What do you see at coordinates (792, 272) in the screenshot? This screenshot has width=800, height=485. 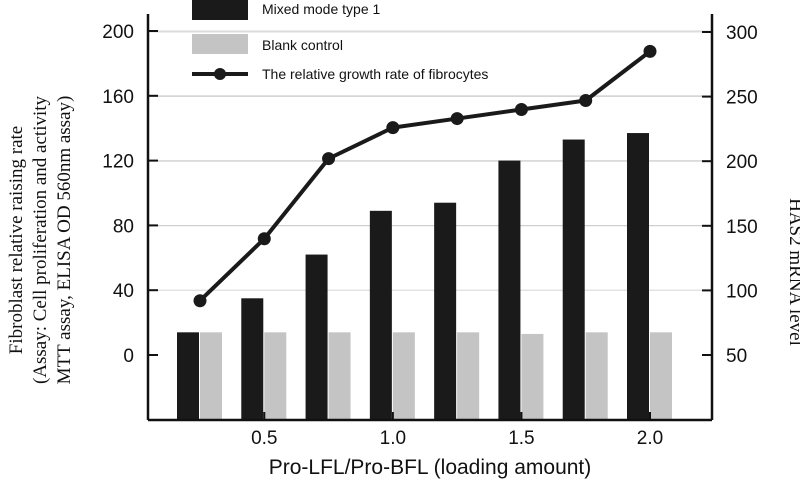 I see `right-axis-title: HAS2 mRNA level` at bounding box center [792, 272].